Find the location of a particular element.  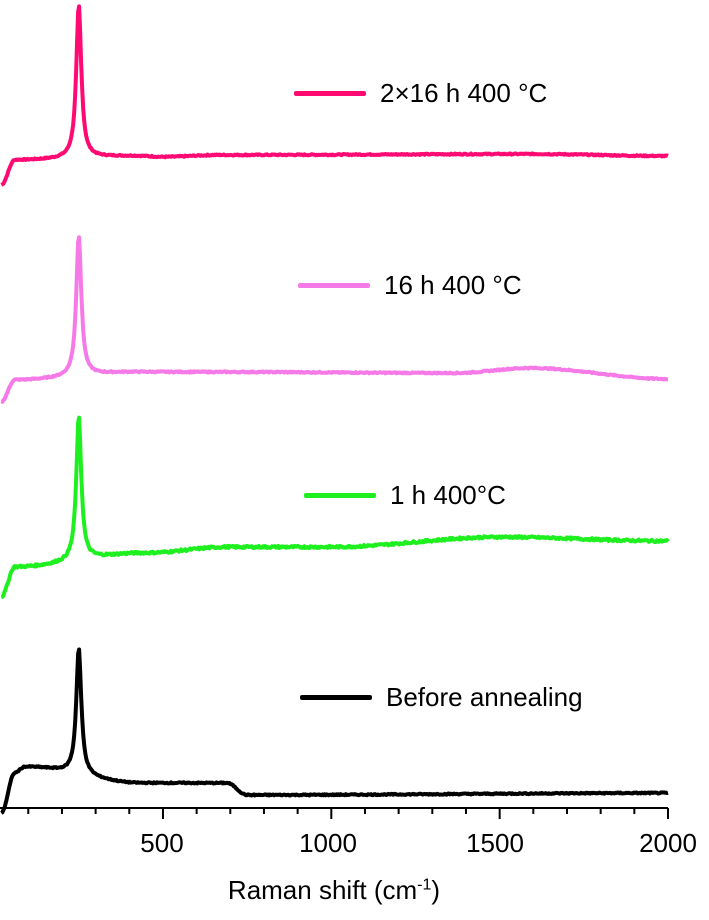

legend-item-before-annealing: Before annealing is located at coordinates (441, 697).